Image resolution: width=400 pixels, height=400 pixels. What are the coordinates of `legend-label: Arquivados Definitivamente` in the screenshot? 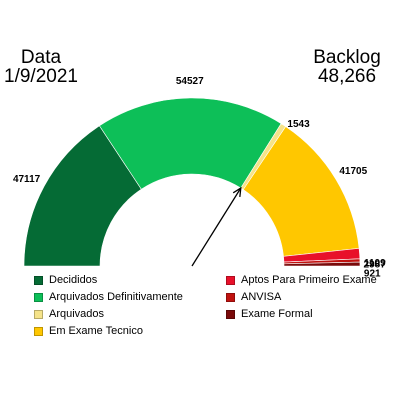 It's located at (116, 297).